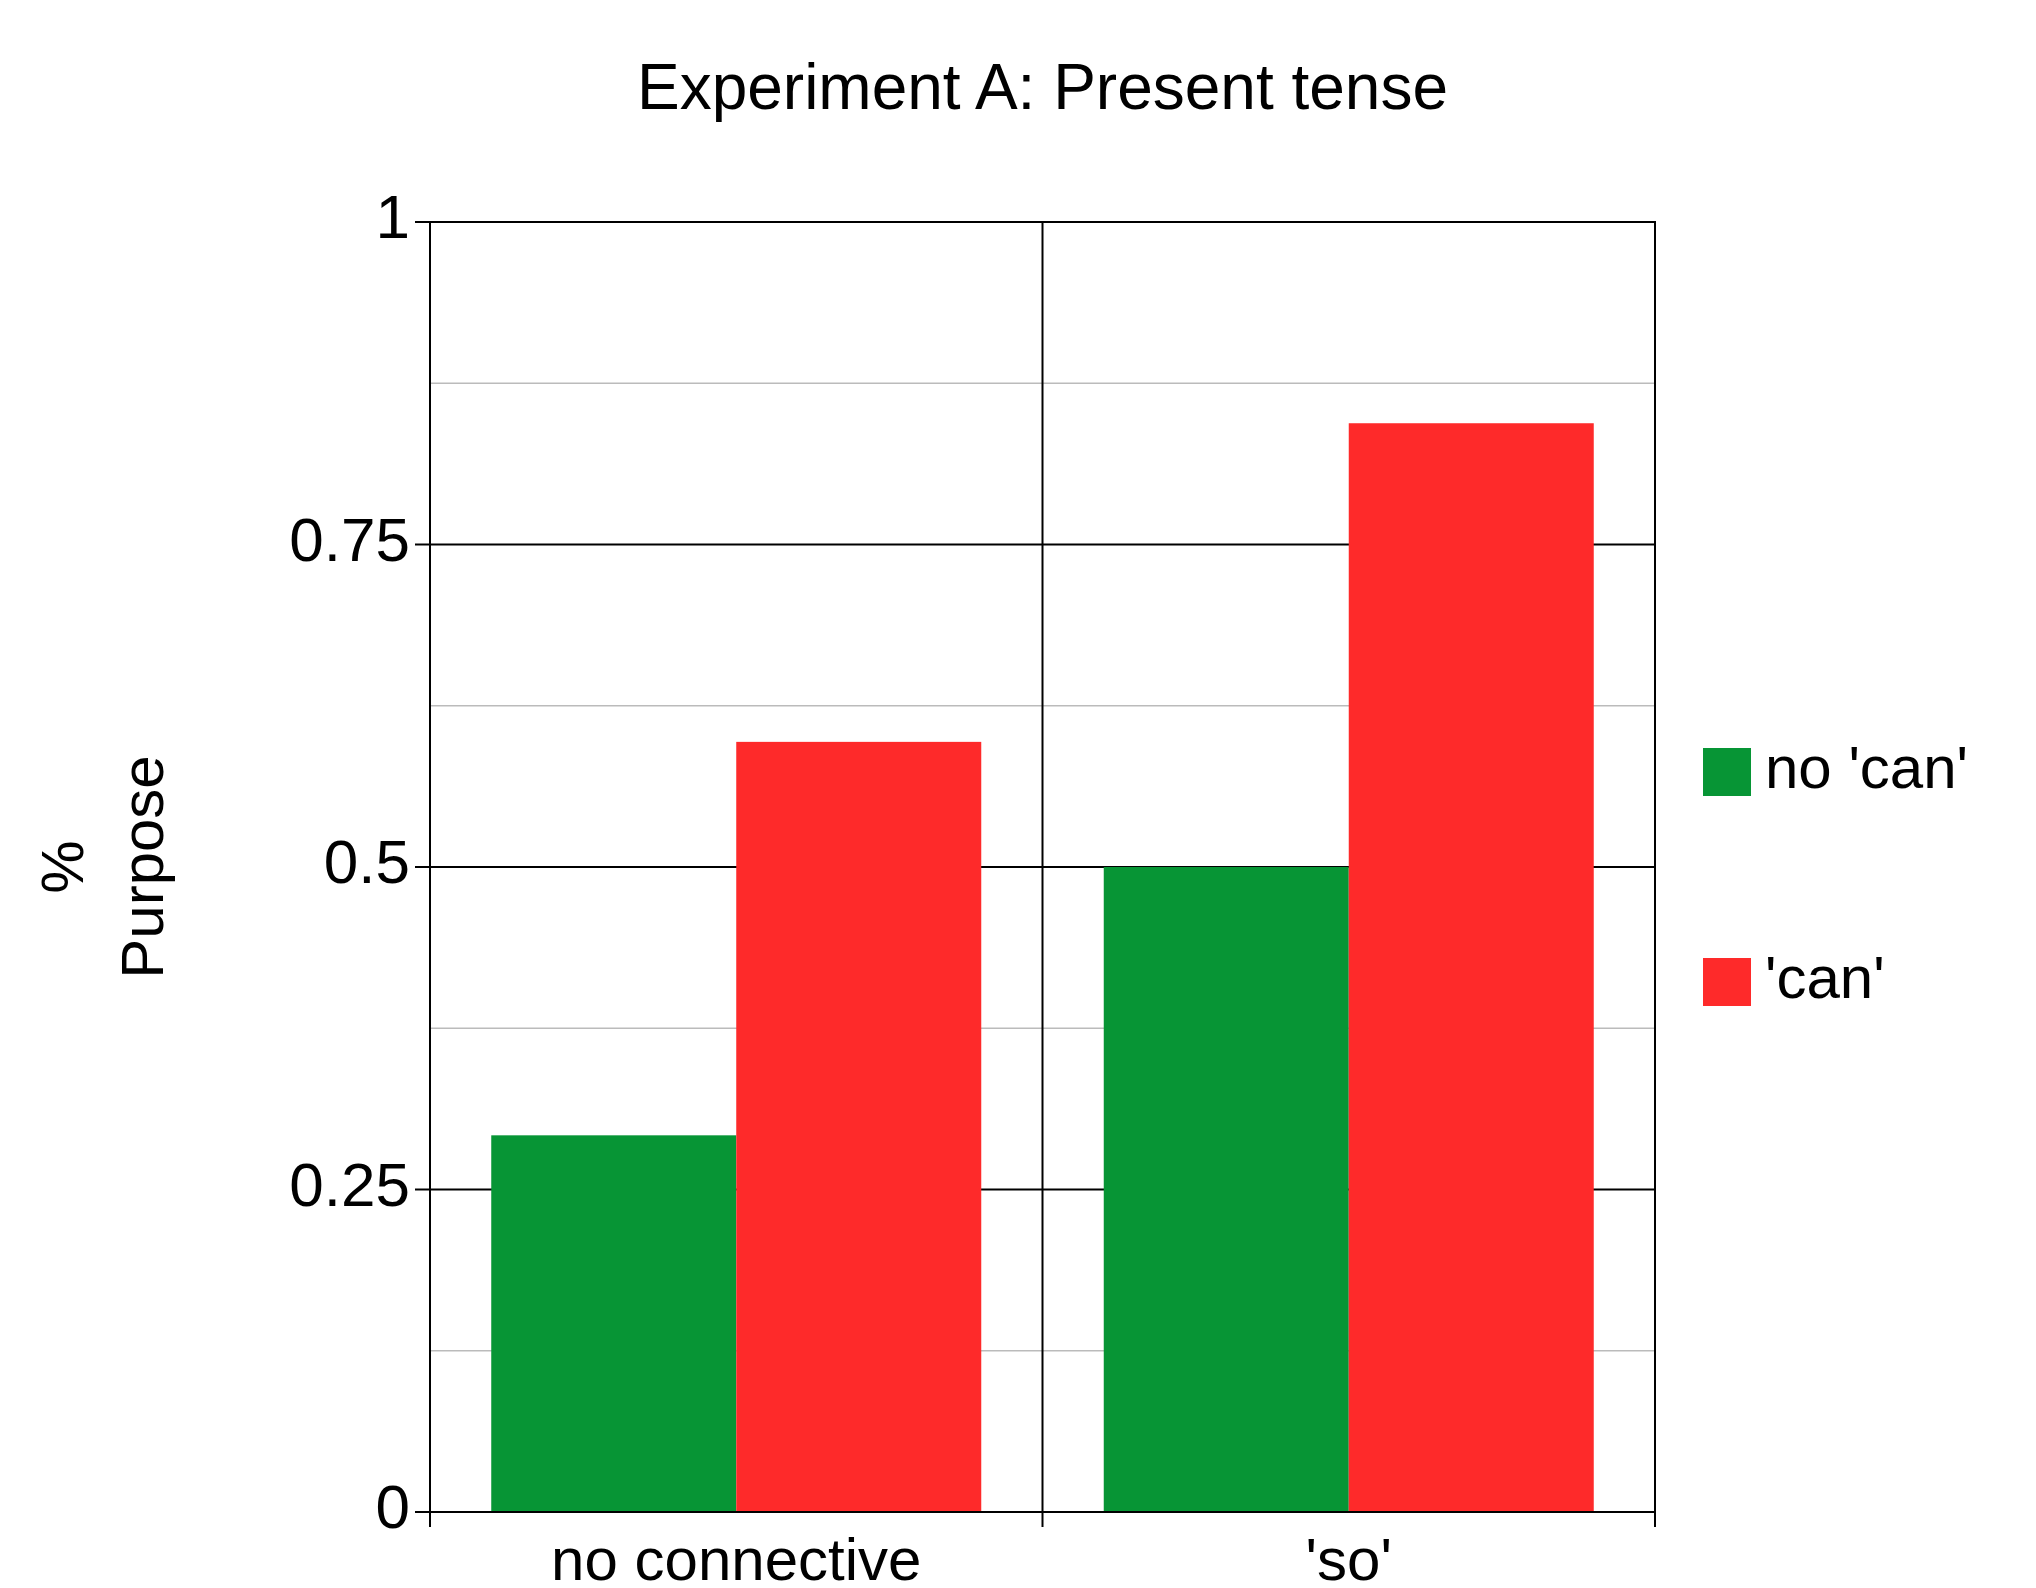  I want to click on y-tick-label: 0, so click(392, 1507).